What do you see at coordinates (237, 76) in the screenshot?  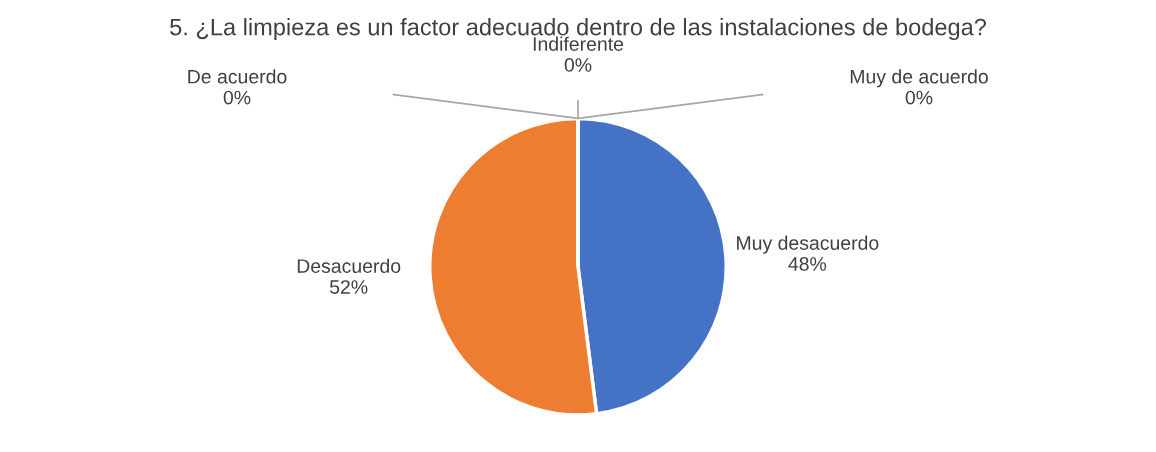 I see `category-label: De acuerdo` at bounding box center [237, 76].